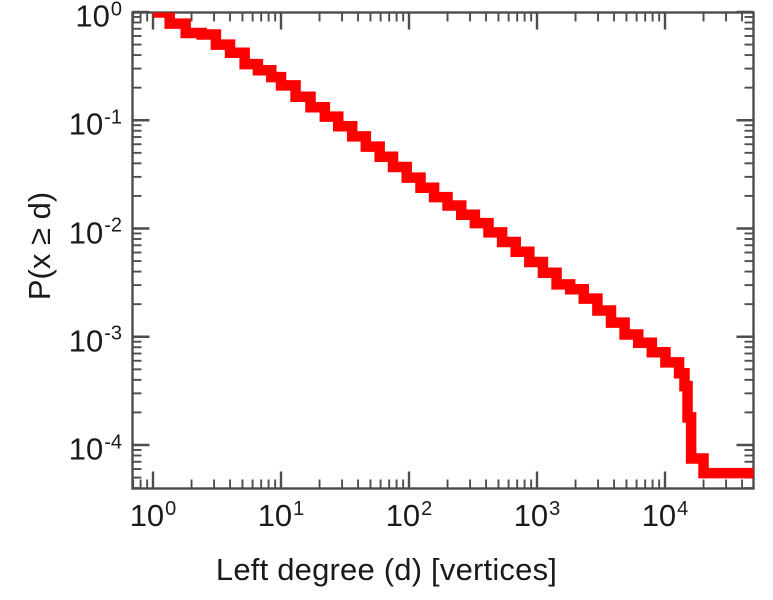 This screenshot has height=600, width=773. I want to click on y-tick-label: 10⁻¹, so click(95, 124).